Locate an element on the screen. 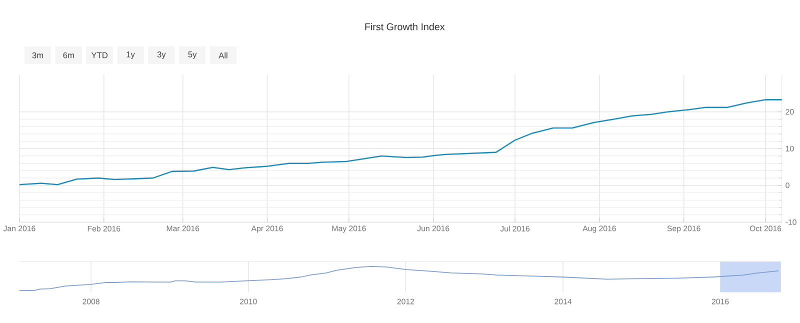 This screenshot has height=323, width=800. chart-title: First Growth Index is located at coordinates (405, 26).